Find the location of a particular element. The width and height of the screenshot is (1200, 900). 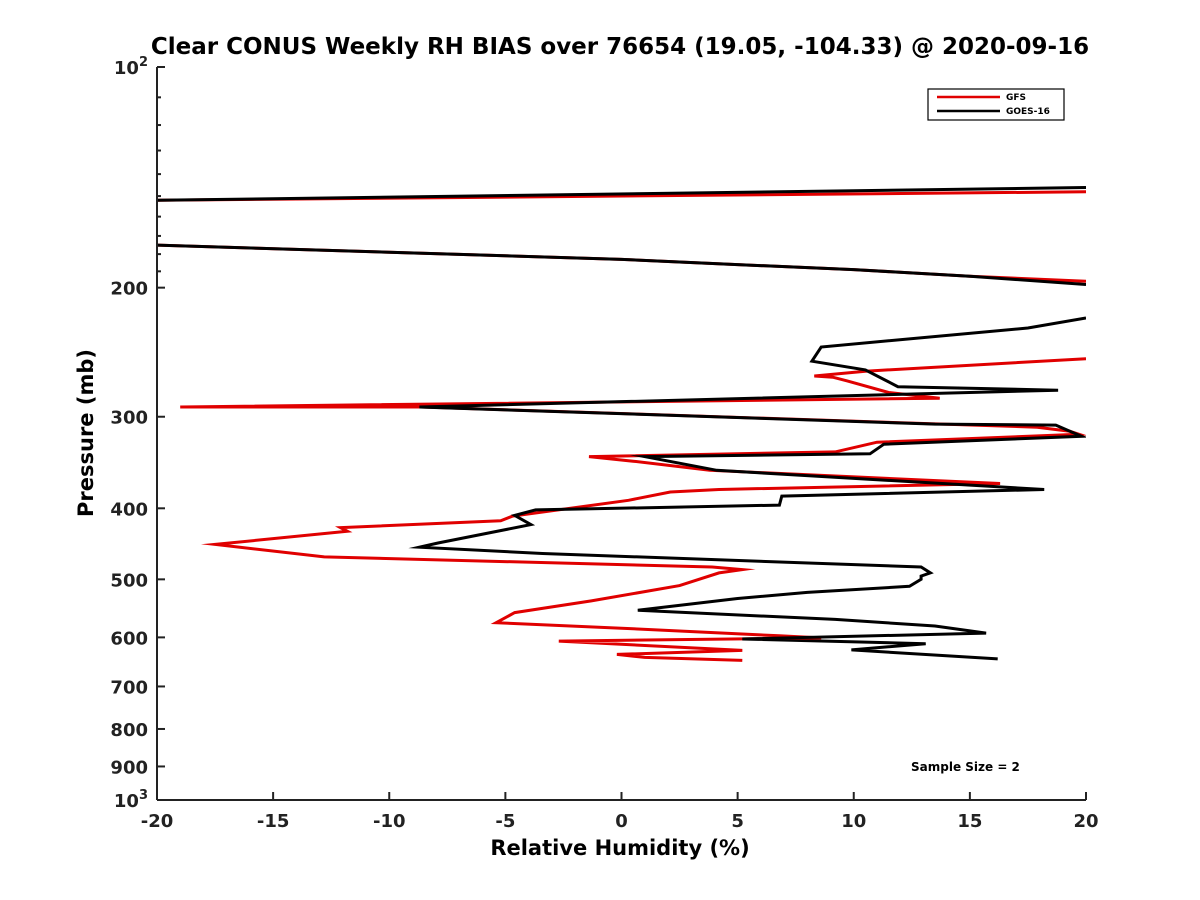

x-tick-label: 20 is located at coordinates (1085, 821).